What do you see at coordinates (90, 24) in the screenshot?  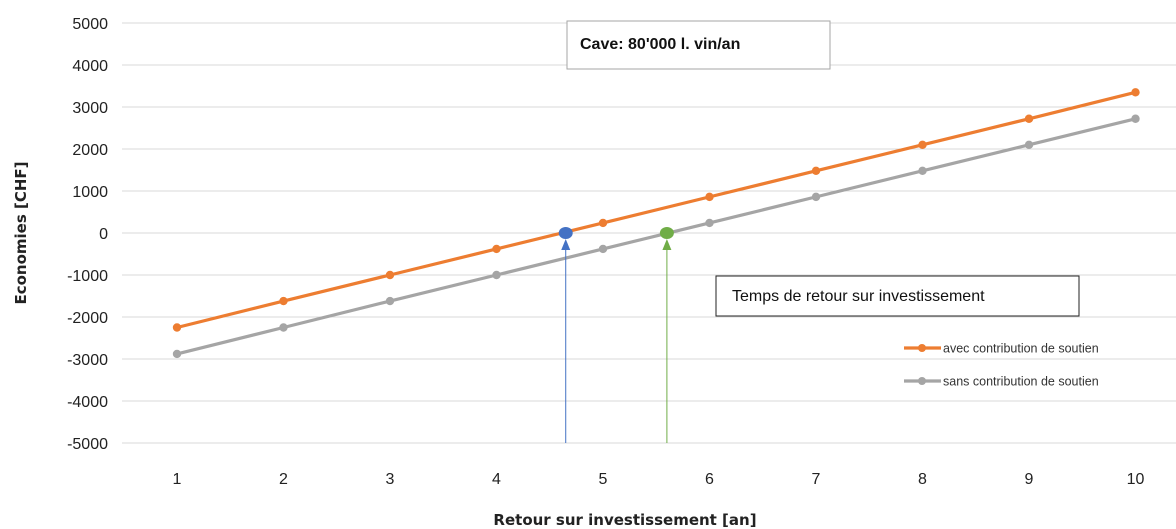 I see `y-tick-label: 5000` at bounding box center [90, 24].